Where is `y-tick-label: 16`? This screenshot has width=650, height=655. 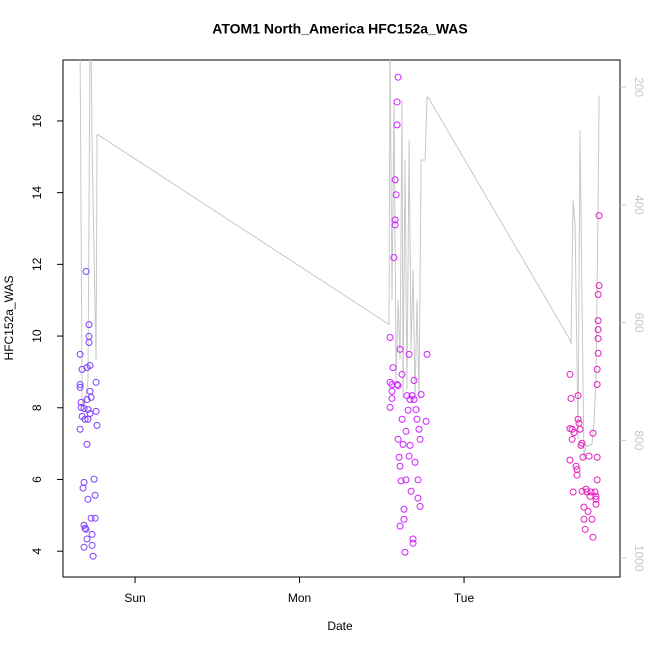
y-tick-label: 16 is located at coordinates (37, 121).